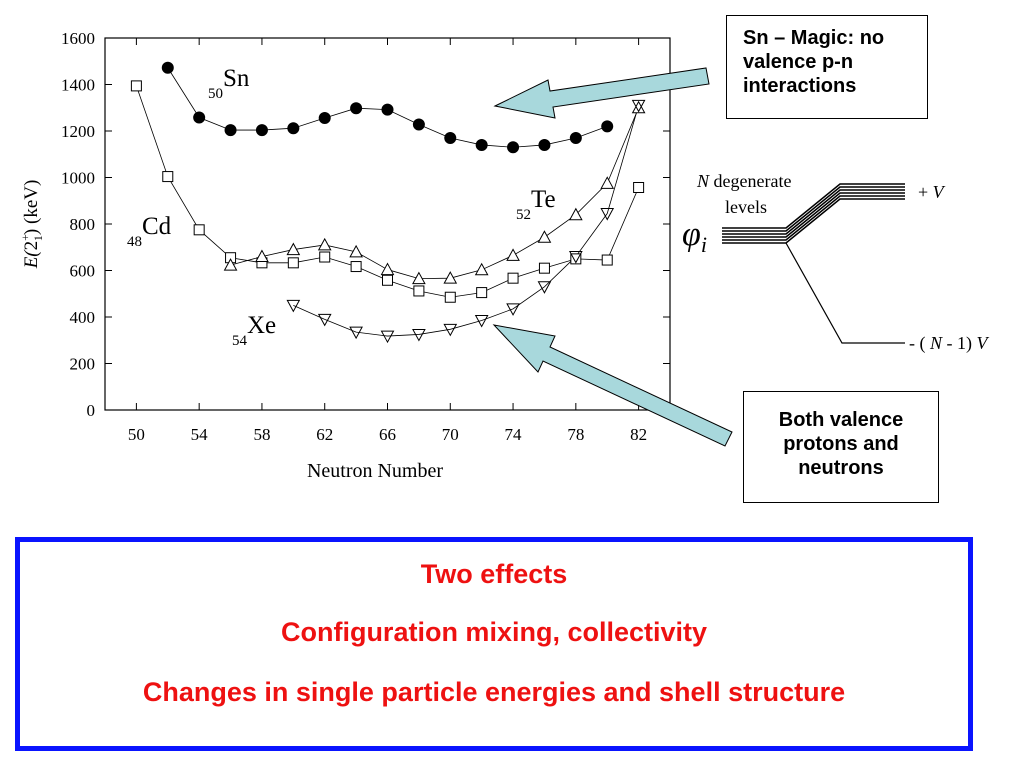 The height and width of the screenshot is (768, 1024). I want to click on callout-both-line-2: protons and, so click(841, 444).